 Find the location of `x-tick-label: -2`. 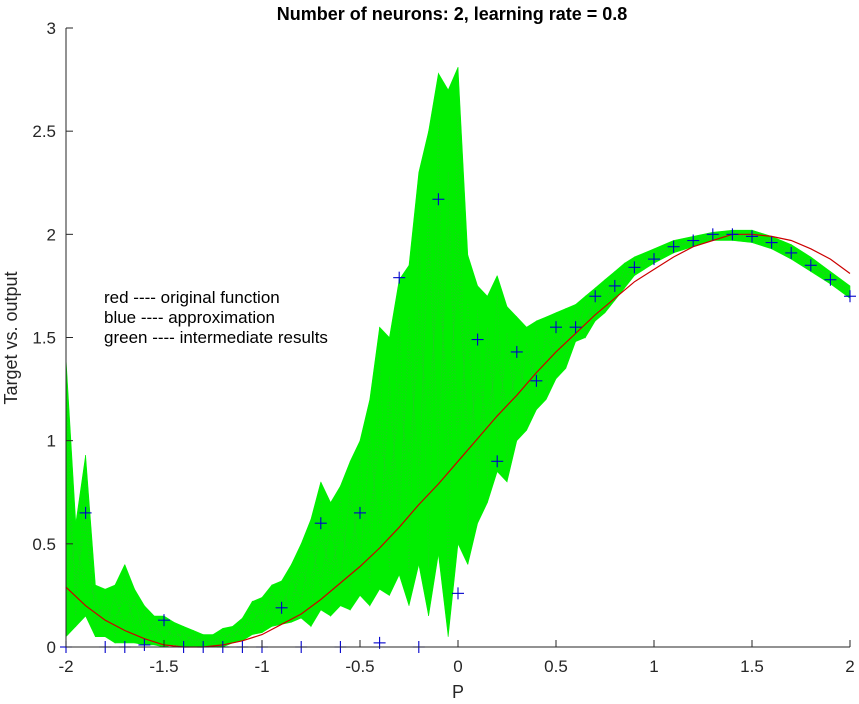

x-tick-label: -2 is located at coordinates (65, 666).